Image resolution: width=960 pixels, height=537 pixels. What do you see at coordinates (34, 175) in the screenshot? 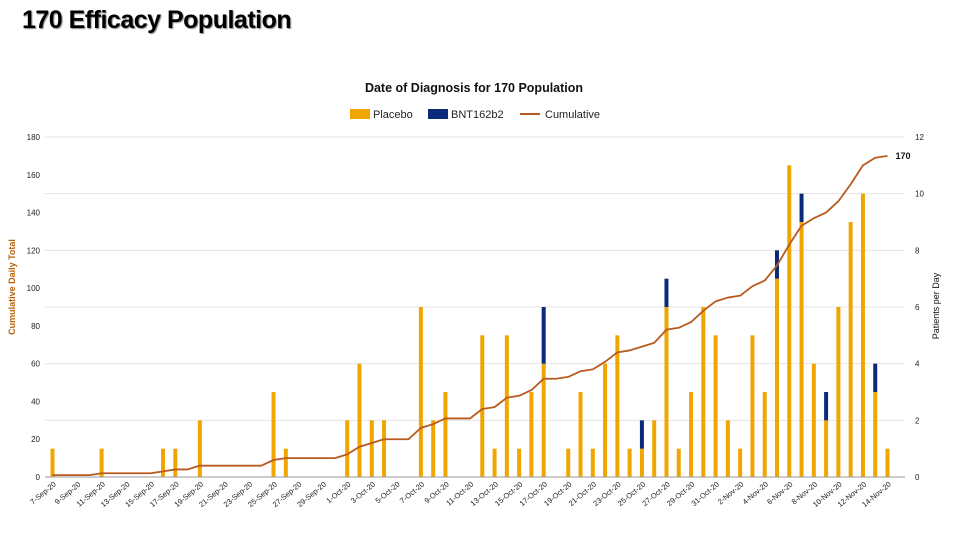
I see `y-tick-left: 160` at bounding box center [34, 175].